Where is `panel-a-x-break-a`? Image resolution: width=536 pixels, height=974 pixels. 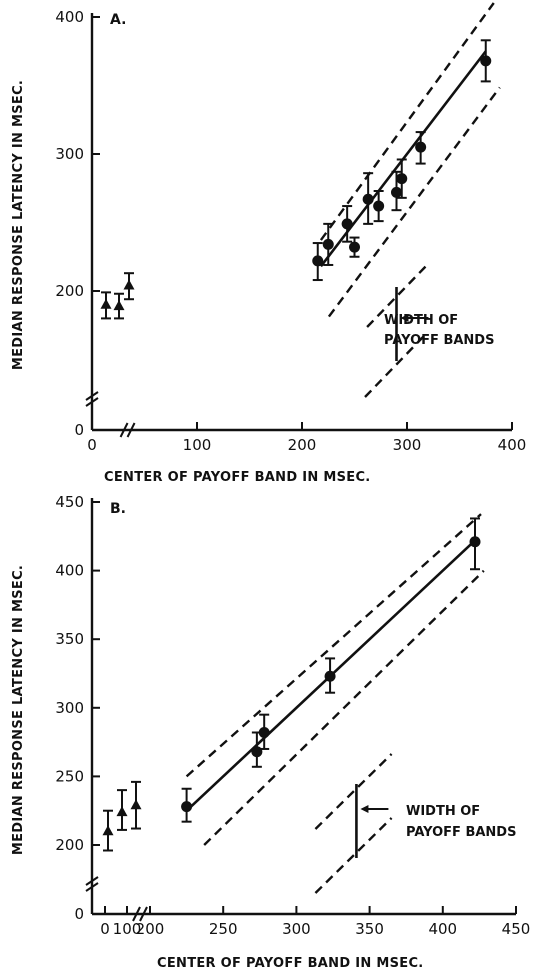 panel-a-x-break-a is located at coordinates (124, 430).